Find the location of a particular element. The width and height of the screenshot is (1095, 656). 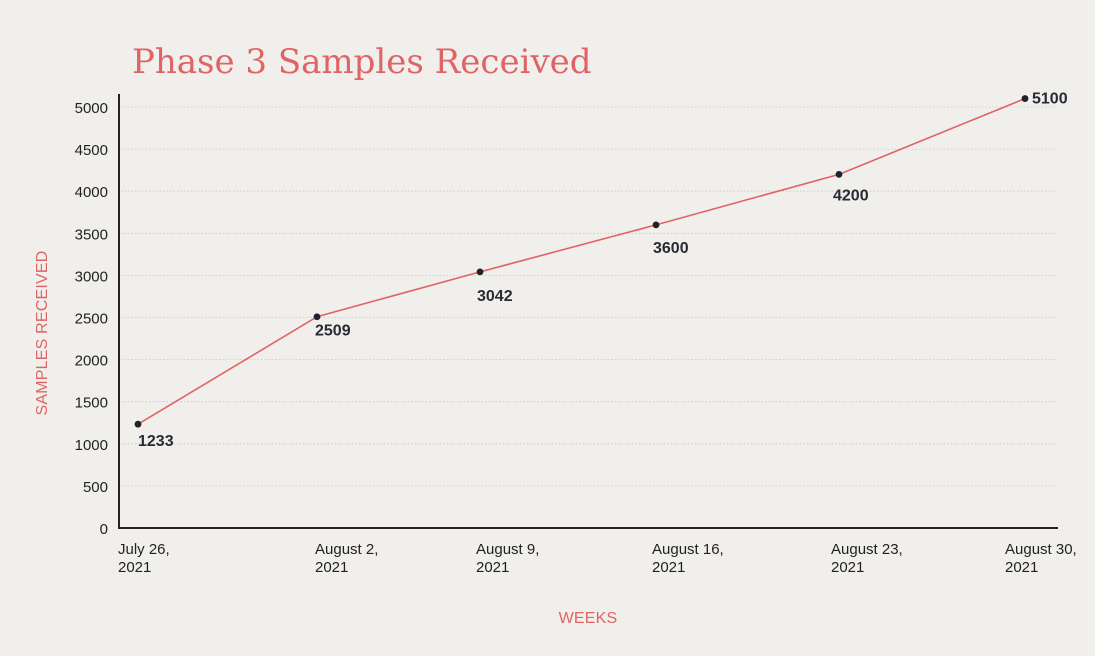

y-axis-ticks: 0 500 1000 1500 2000 2500 3000 3500 4000 4500 5000 is located at coordinates (91, 319).